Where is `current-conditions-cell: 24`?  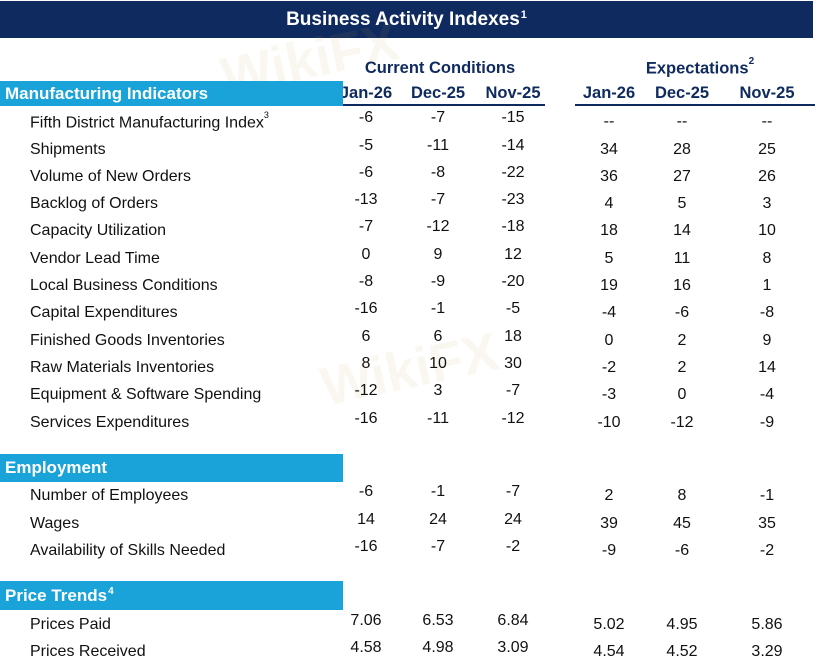 current-conditions-cell: 24 is located at coordinates (513, 519).